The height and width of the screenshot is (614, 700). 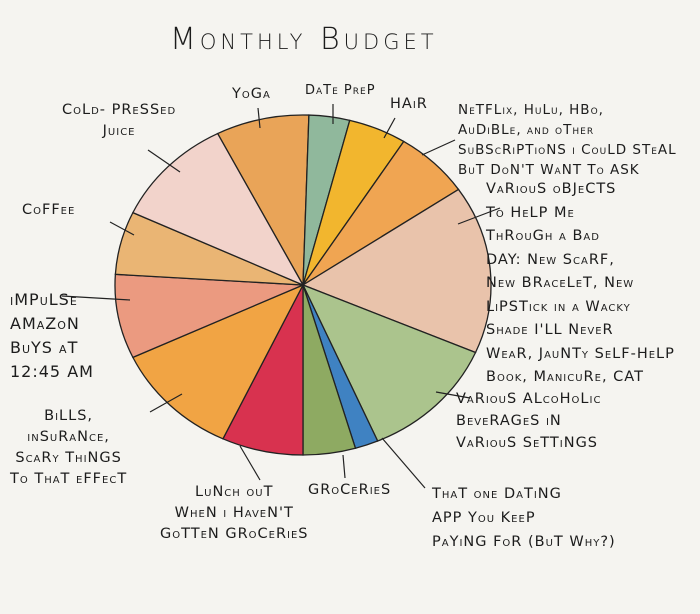 I want to click on label-impulse: iMPuLSe AMaZoN BuYS aT 12:45 AM, so click(x=52, y=335).